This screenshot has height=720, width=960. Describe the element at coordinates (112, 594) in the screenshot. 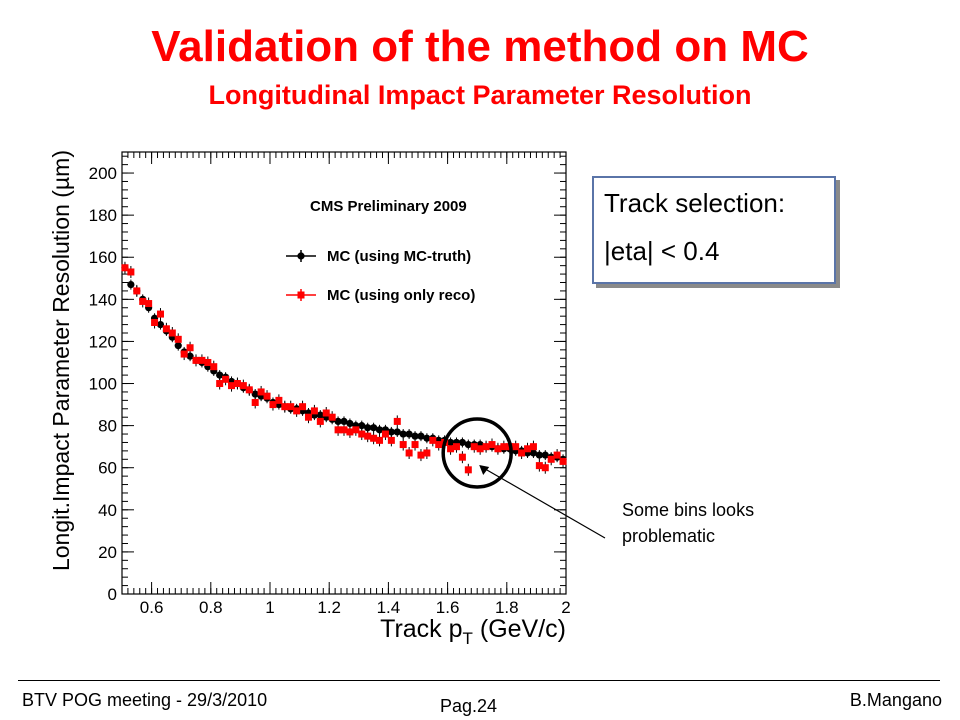

I see `y-tick-label: 0` at that location.